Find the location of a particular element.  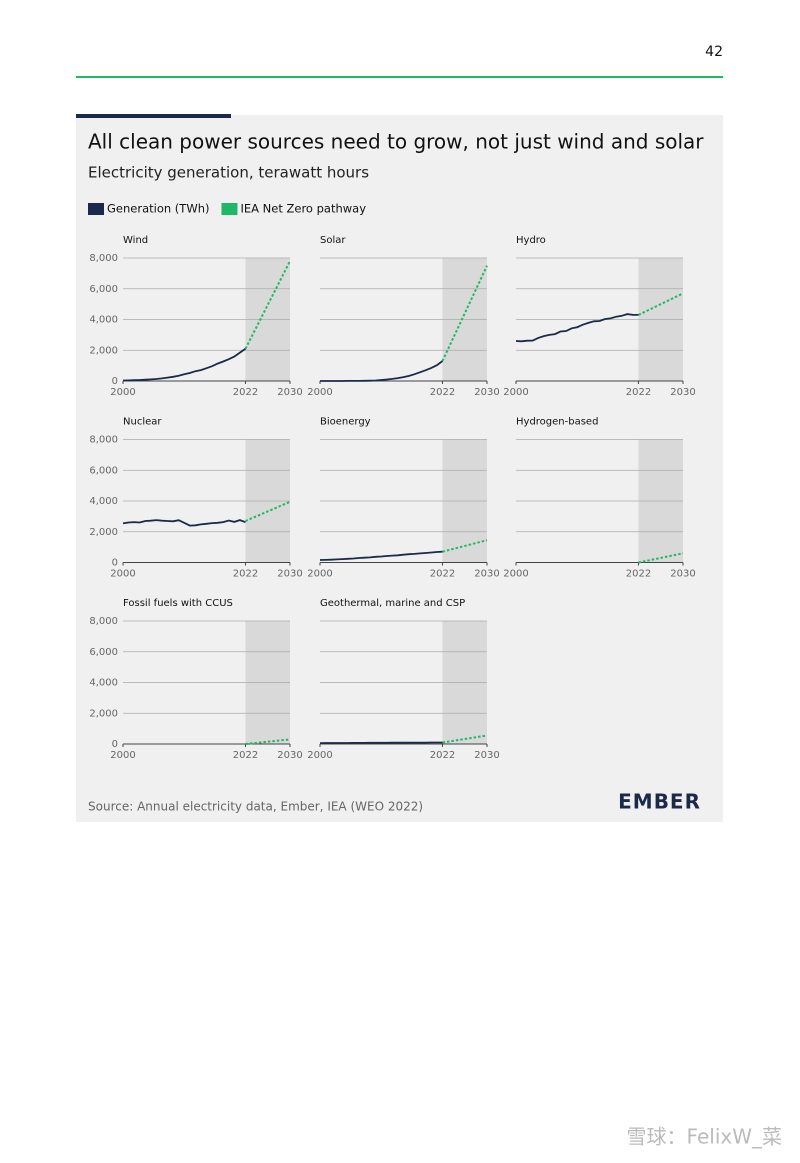

legend: Generation (TWh) IEA Net Zero pathway is located at coordinates (227, 209).